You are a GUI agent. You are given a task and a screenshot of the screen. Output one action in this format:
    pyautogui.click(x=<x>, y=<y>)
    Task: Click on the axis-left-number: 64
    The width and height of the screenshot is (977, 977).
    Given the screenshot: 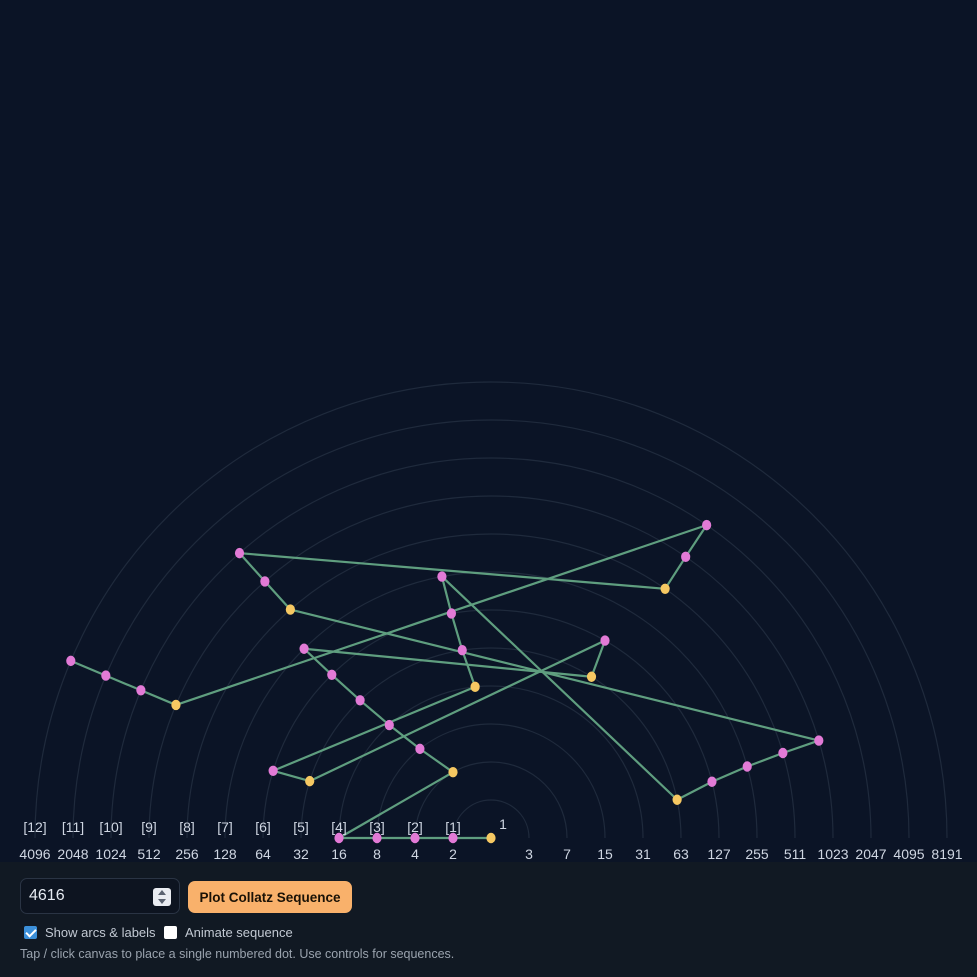 What is the action you would take?
    pyautogui.click(x=263, y=854)
    